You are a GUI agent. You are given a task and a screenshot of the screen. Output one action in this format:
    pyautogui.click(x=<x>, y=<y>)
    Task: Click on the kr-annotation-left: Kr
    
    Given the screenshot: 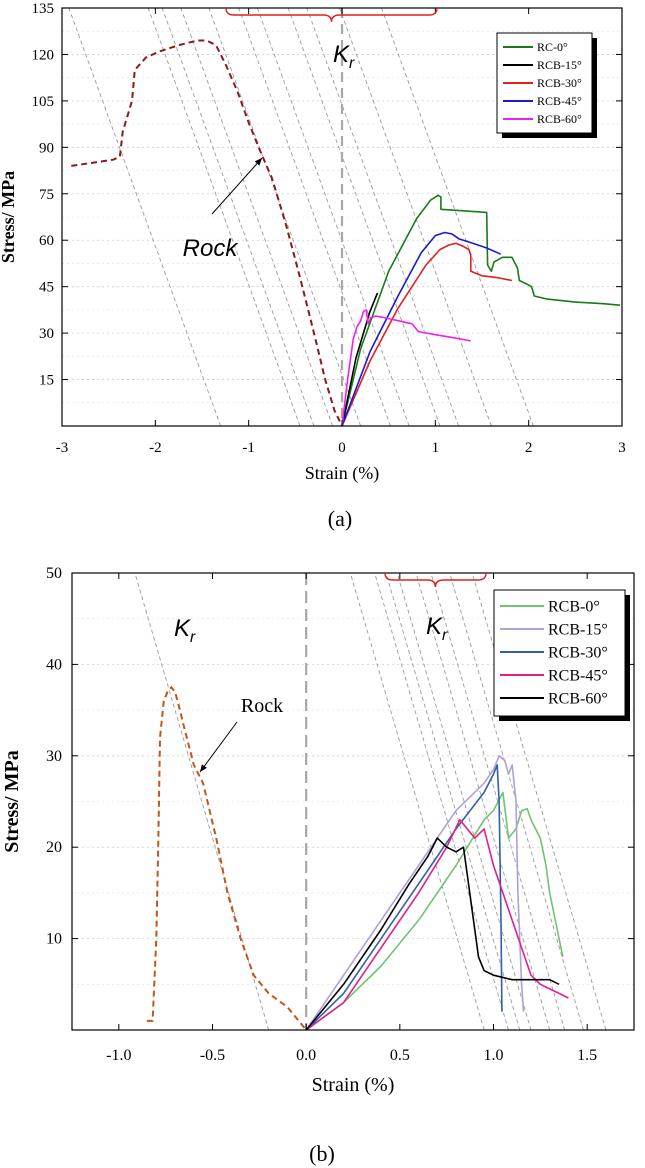 What is the action you would take?
    pyautogui.click(x=185, y=630)
    